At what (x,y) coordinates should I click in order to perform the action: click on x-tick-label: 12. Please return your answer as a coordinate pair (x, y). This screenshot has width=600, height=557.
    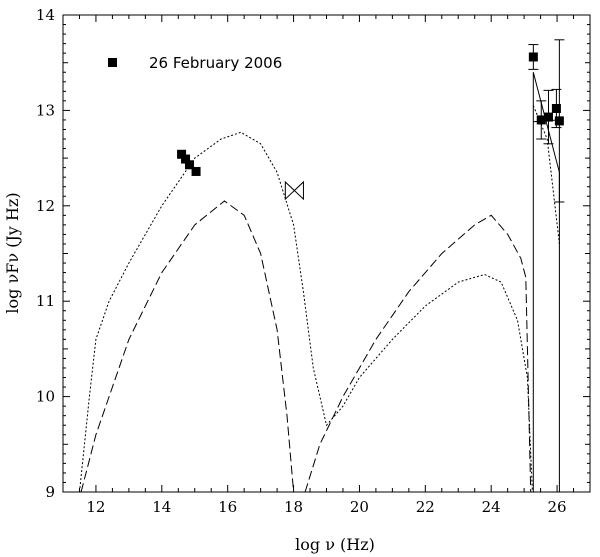
    Looking at the image, I should click on (95, 507).